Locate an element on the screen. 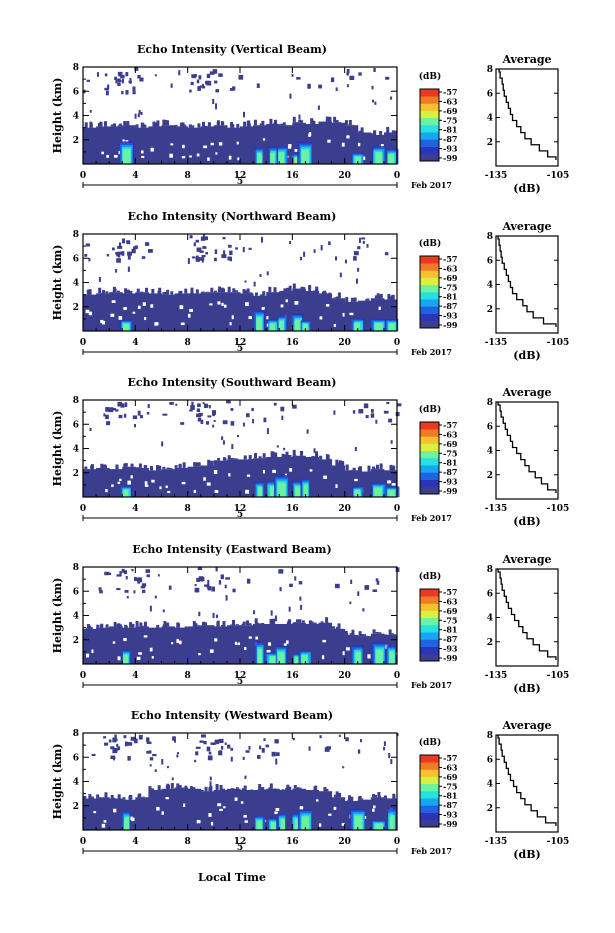  average-x-tick-label: -105 is located at coordinates (558, 509).